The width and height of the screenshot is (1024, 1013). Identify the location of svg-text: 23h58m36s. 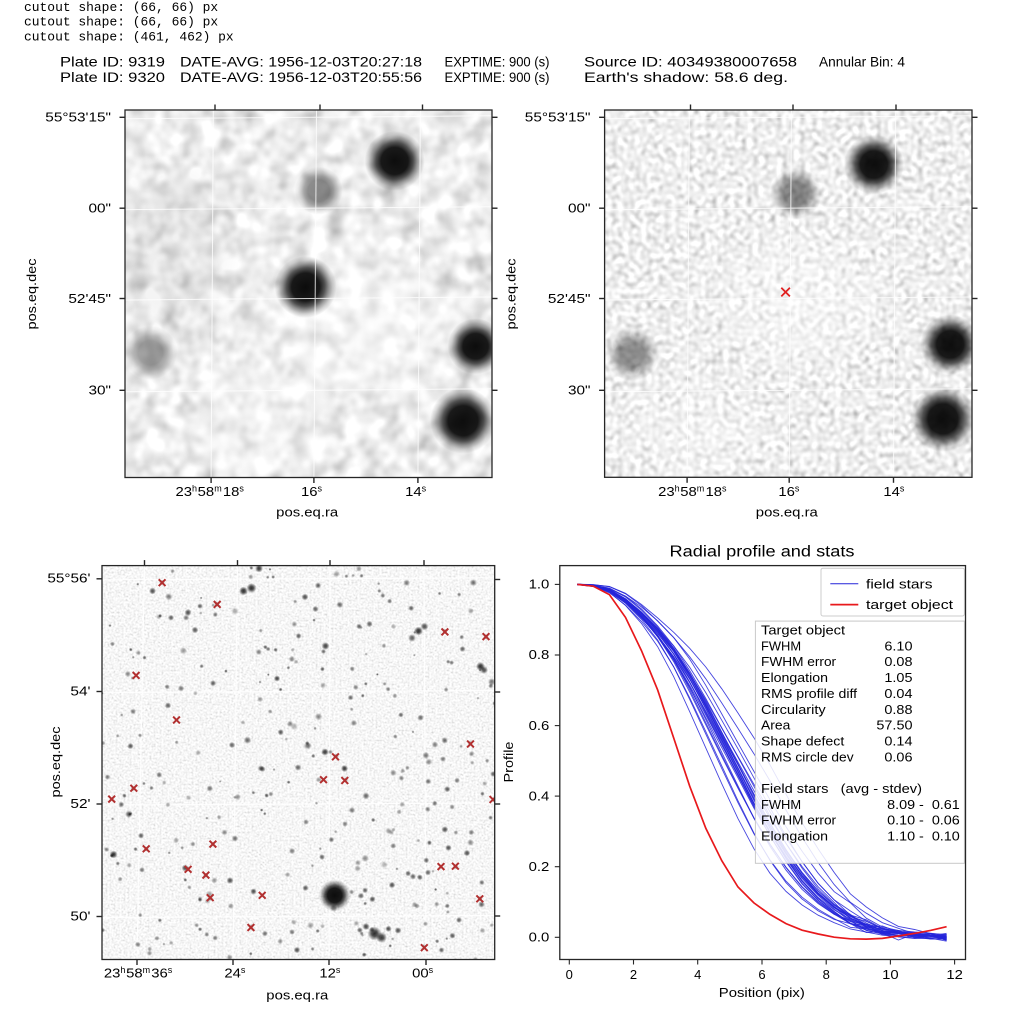
(138, 973).